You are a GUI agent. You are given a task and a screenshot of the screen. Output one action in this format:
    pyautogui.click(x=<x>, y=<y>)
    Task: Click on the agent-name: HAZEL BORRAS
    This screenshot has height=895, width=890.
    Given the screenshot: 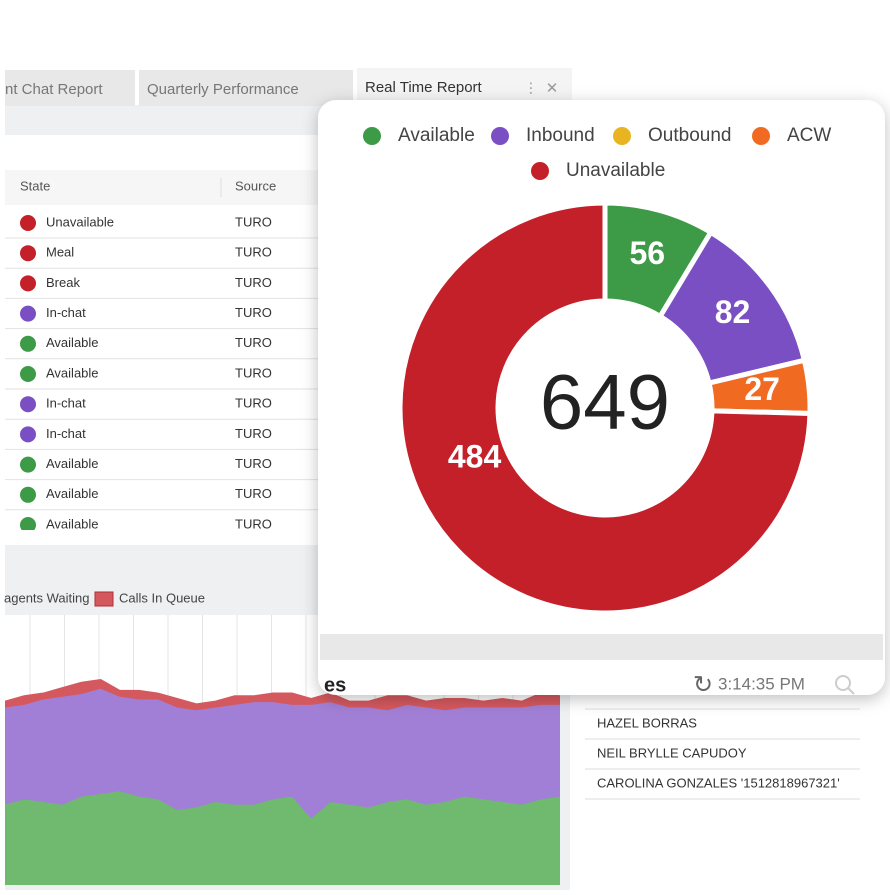 What is the action you would take?
    pyautogui.click(x=647, y=722)
    